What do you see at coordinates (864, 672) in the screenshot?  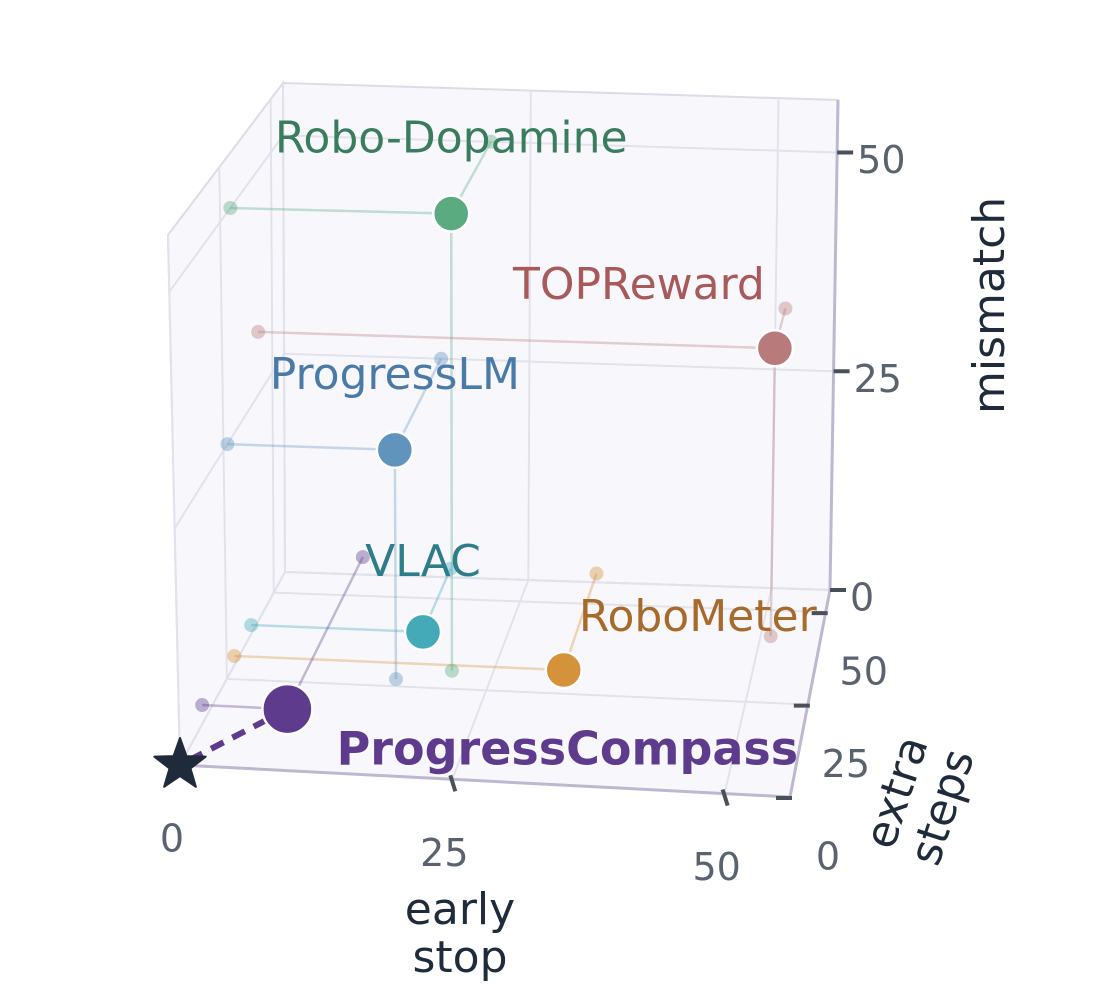 I see `y-tick-label: 50` at bounding box center [864, 672].